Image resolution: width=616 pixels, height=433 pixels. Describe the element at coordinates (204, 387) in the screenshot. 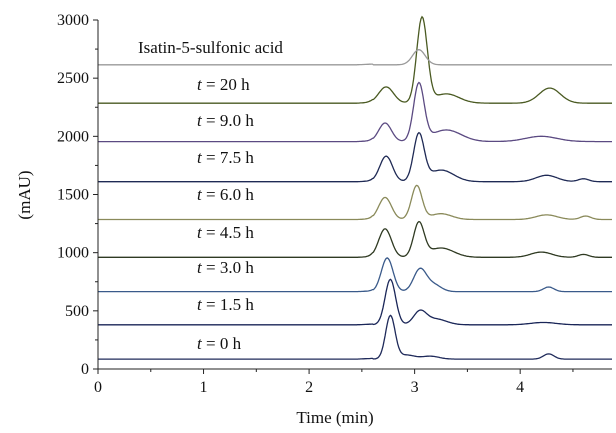

I see `x-tick-label: 1` at that location.